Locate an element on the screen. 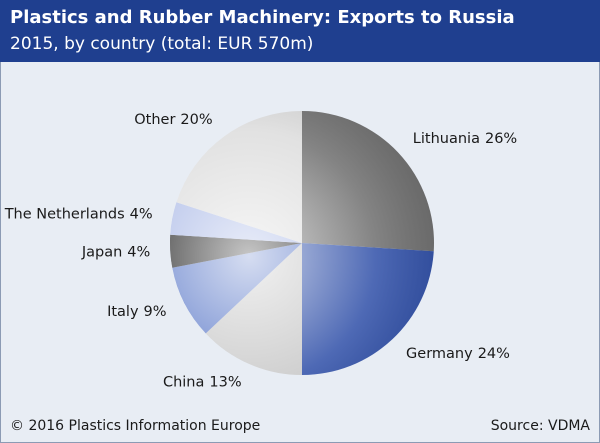 The image size is (600, 443). slice-label-name: China is located at coordinates (183, 382).